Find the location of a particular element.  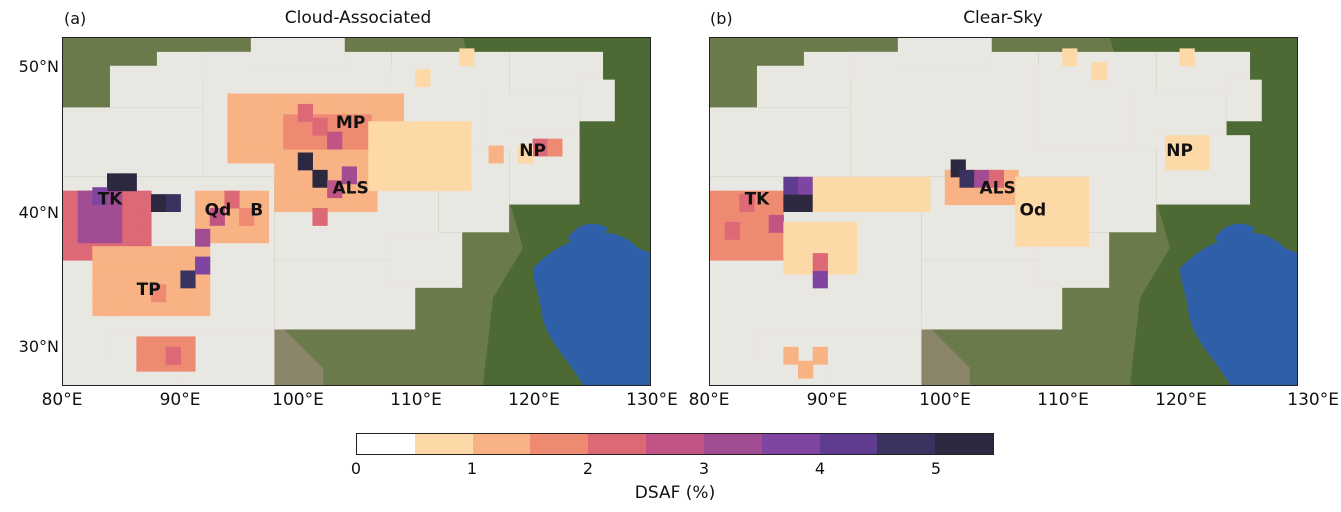

colorbar-tick-3: 3 is located at coordinates (704, 468).